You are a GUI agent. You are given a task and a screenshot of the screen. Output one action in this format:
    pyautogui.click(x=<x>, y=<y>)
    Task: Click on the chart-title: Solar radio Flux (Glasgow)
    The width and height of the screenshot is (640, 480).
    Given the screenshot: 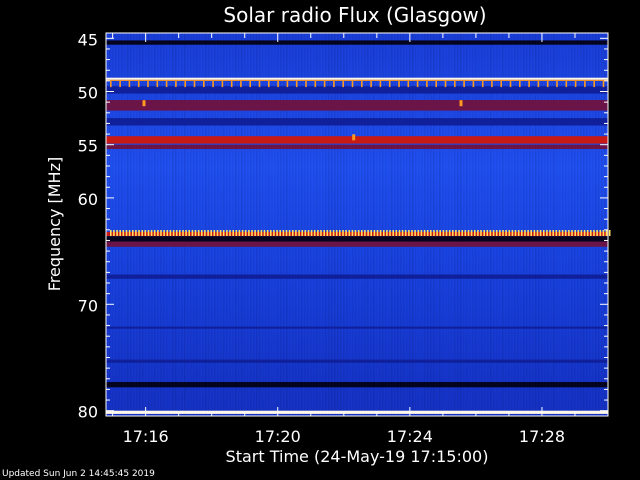 What is the action you would take?
    pyautogui.click(x=354, y=15)
    